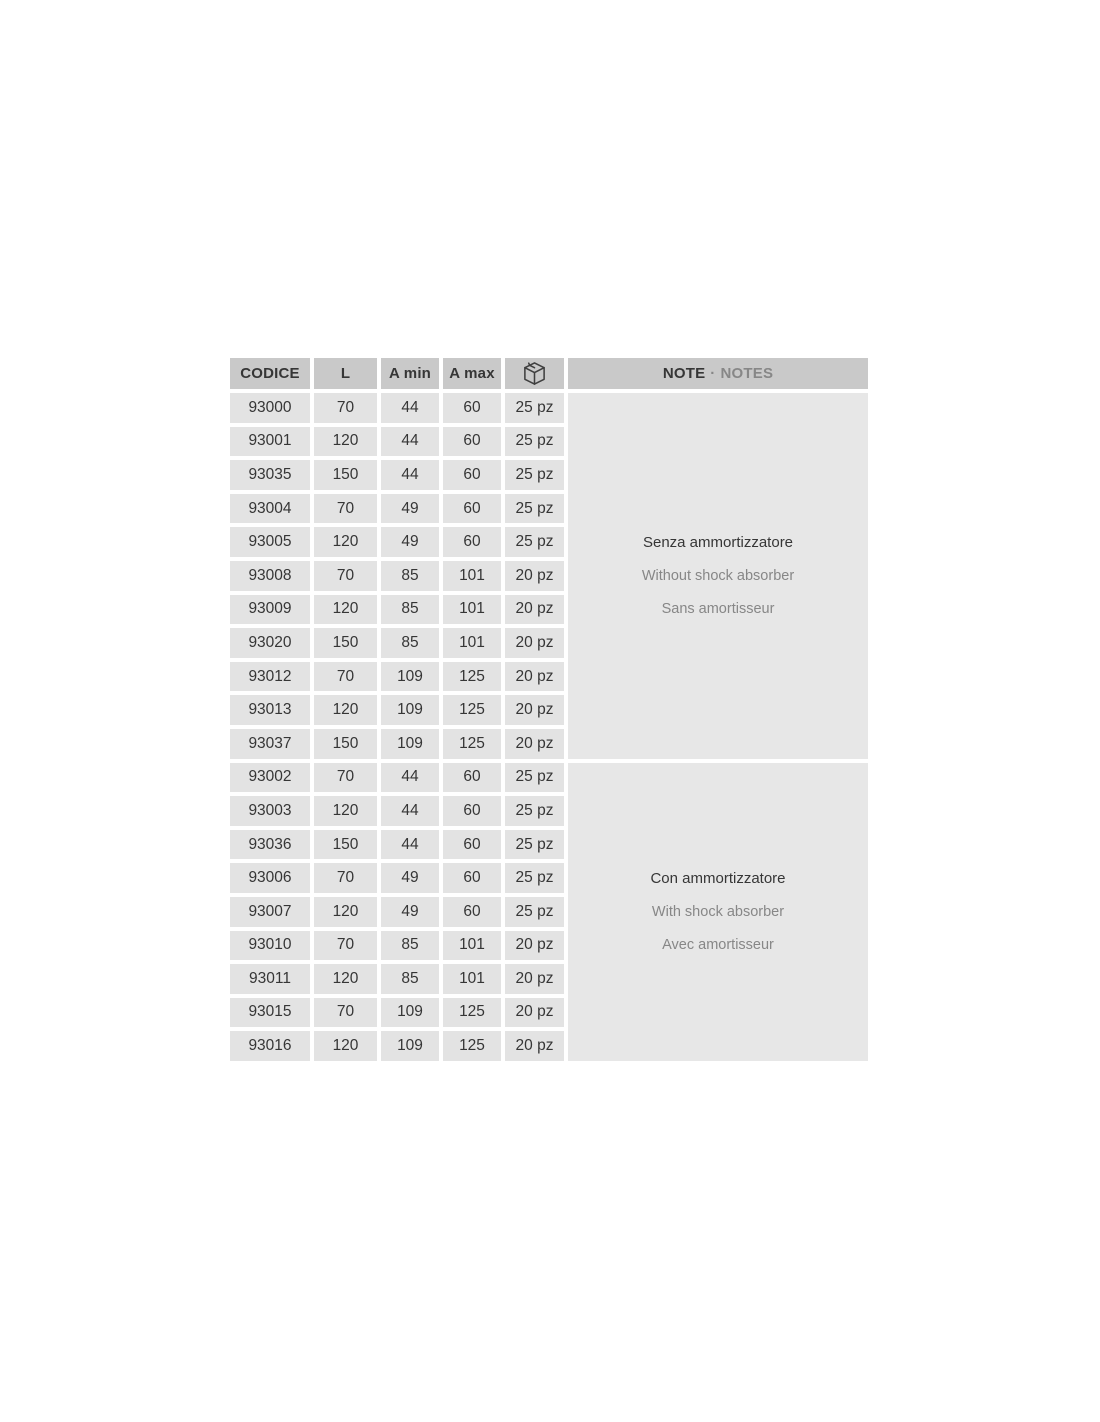 This screenshot has height=1422, width=1100. I want to click on codice-cell: 93000, so click(270, 408).